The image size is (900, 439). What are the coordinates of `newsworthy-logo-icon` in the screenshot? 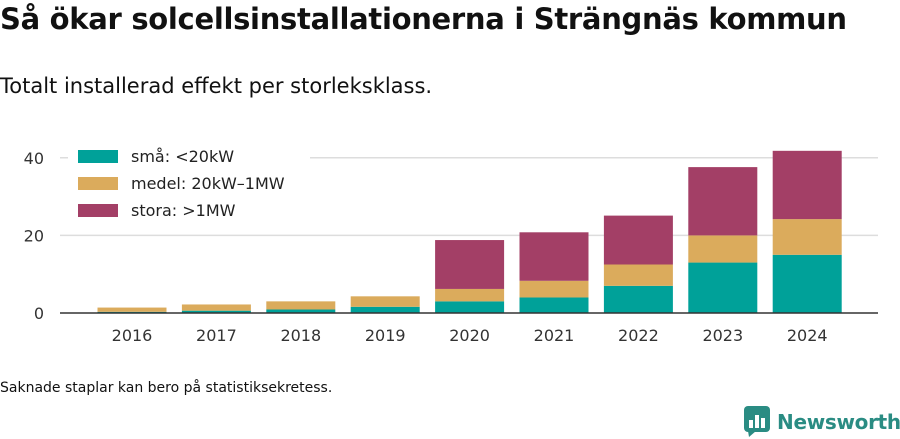 It's located at (757, 421).